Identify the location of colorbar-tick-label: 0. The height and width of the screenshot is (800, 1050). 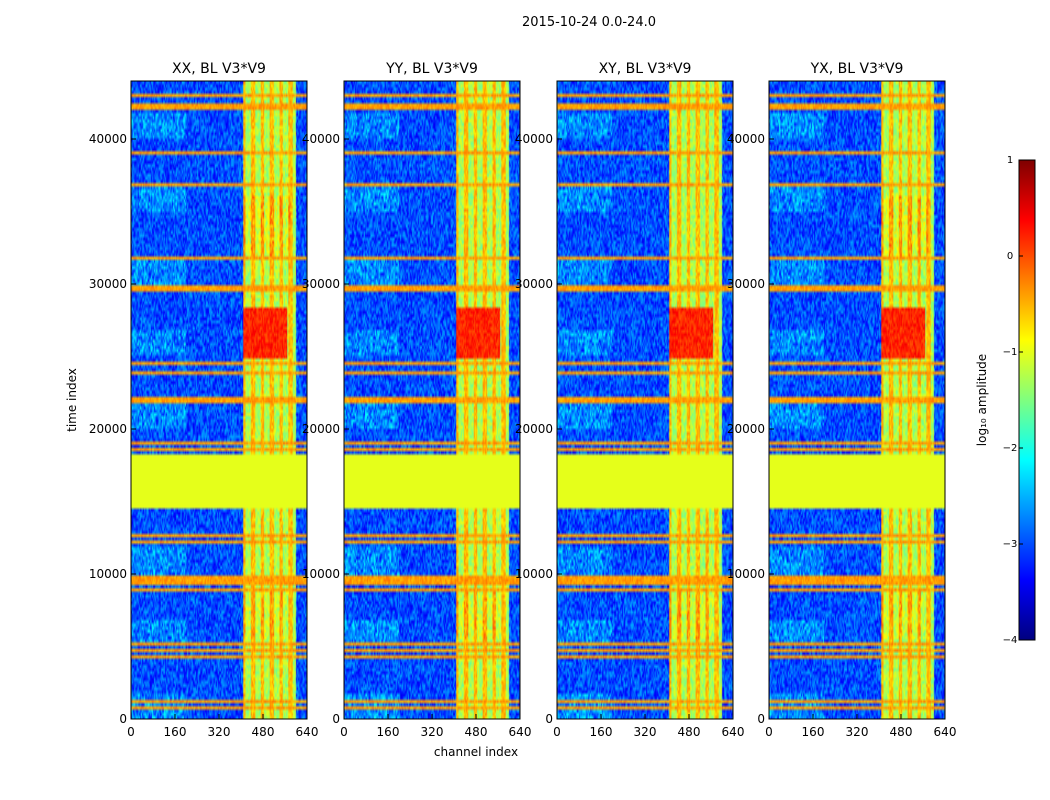
(1010, 256).